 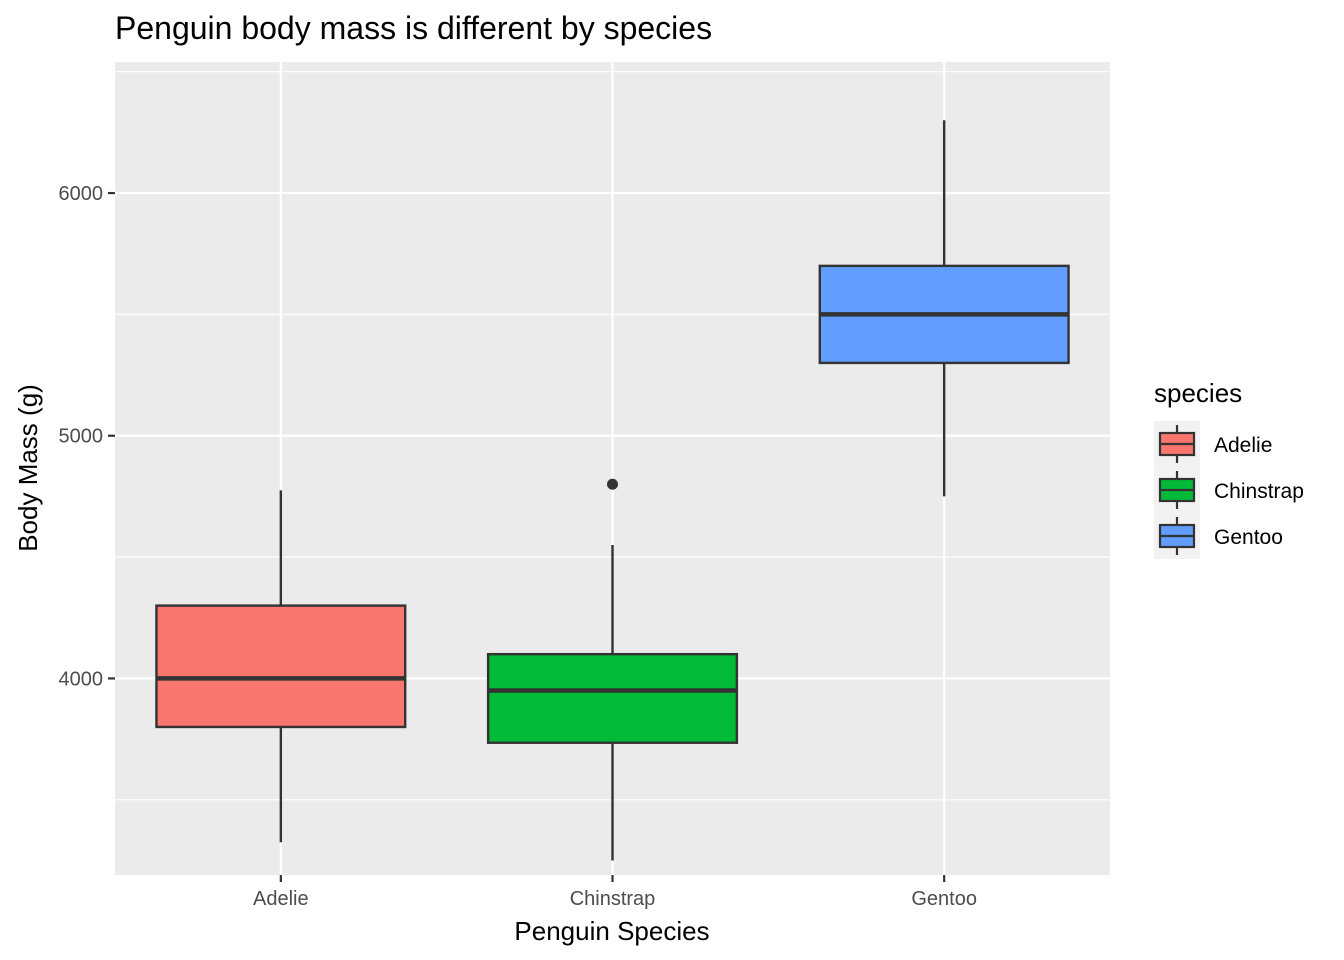 I want to click on boxplot-chinstrap, so click(x=612, y=669).